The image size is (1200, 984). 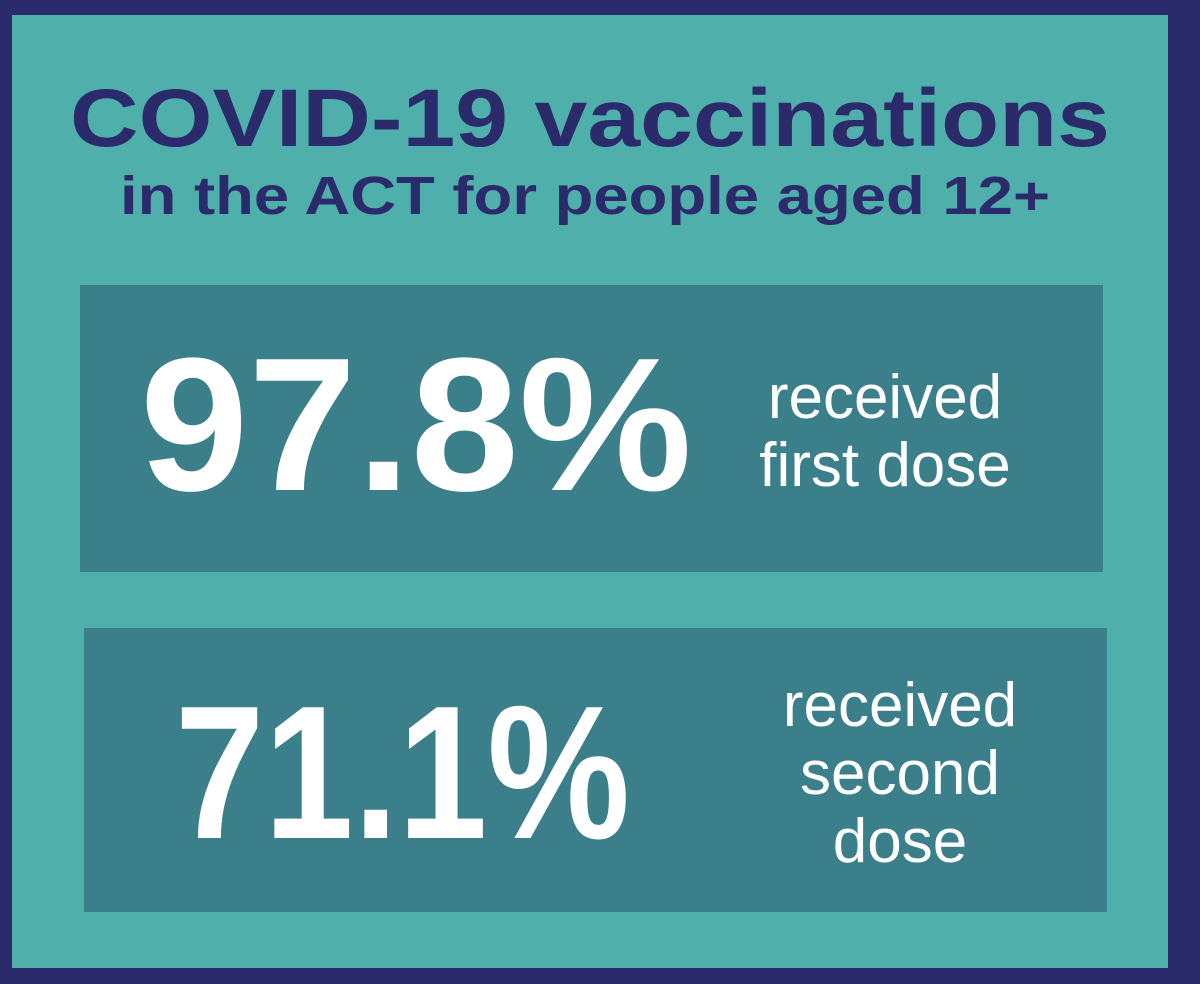 What do you see at coordinates (585, 196) in the screenshot?
I see `subtitle: in the ACT for people aged 12+` at bounding box center [585, 196].